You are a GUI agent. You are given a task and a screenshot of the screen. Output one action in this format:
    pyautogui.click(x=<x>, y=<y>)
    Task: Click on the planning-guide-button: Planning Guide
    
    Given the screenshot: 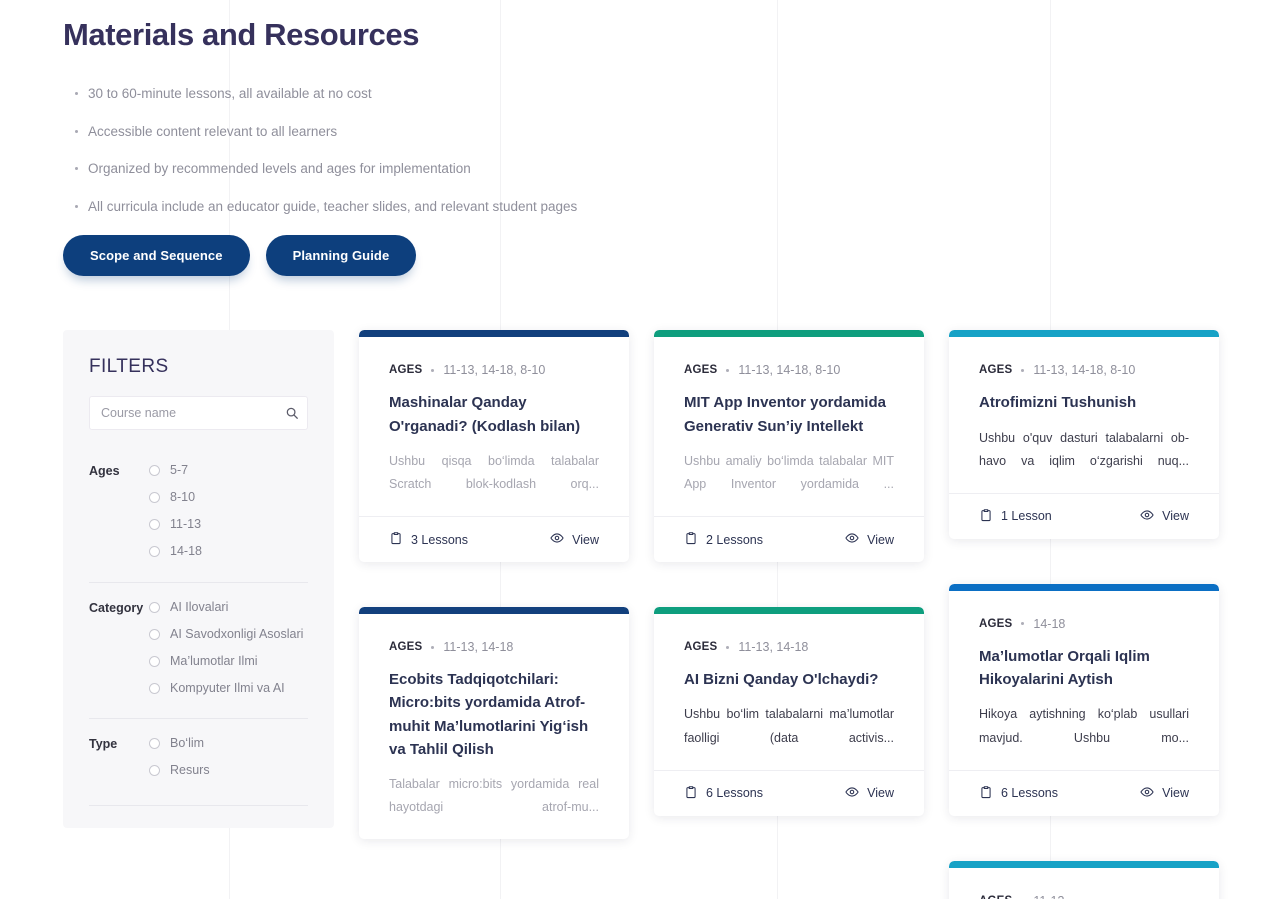 What is the action you would take?
    pyautogui.click(x=341, y=256)
    